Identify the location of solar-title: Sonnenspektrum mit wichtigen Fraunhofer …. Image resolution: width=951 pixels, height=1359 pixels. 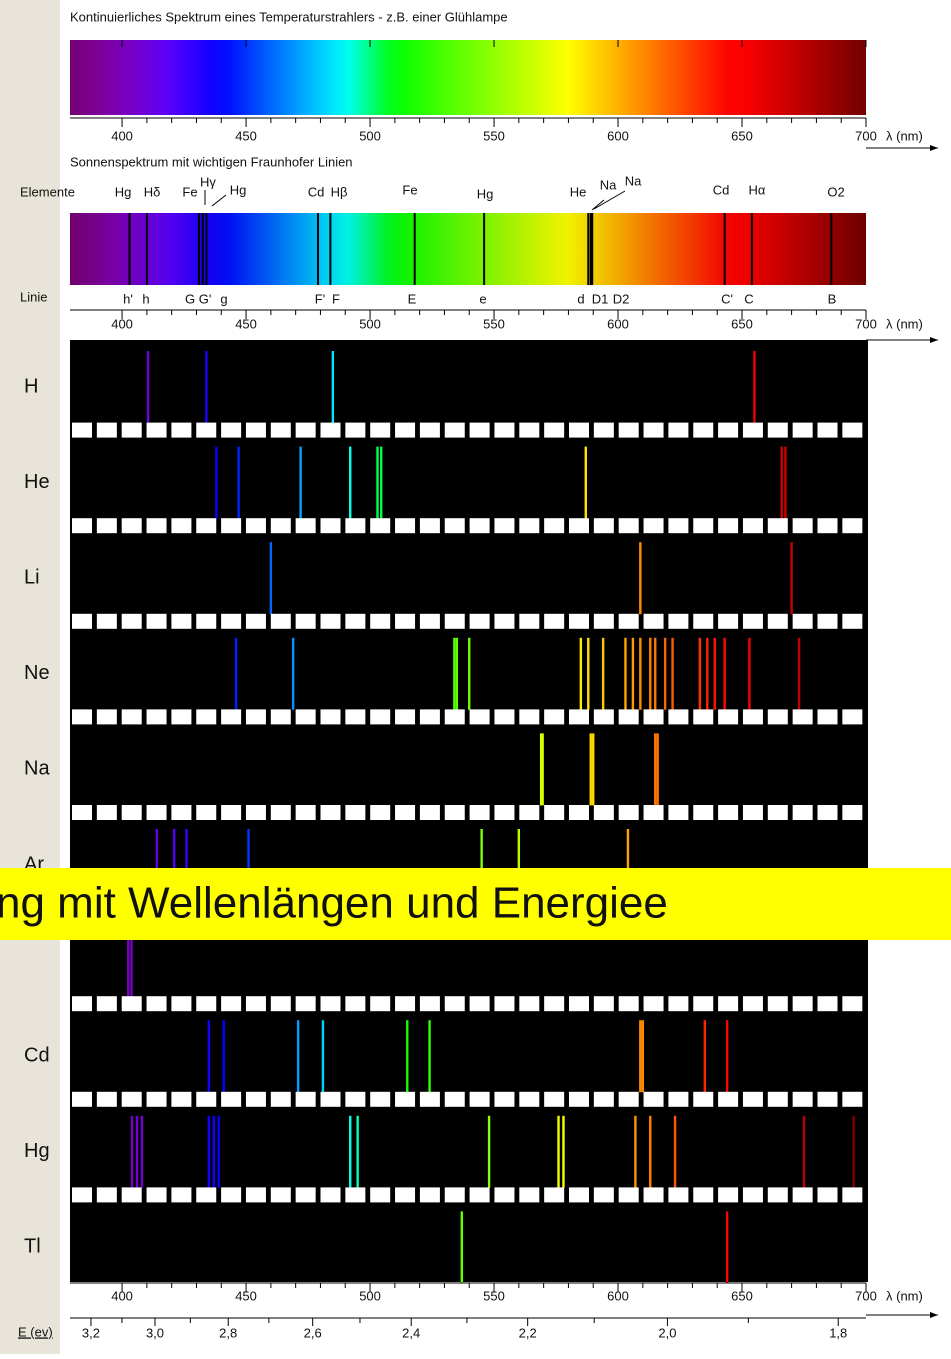
(211, 161).